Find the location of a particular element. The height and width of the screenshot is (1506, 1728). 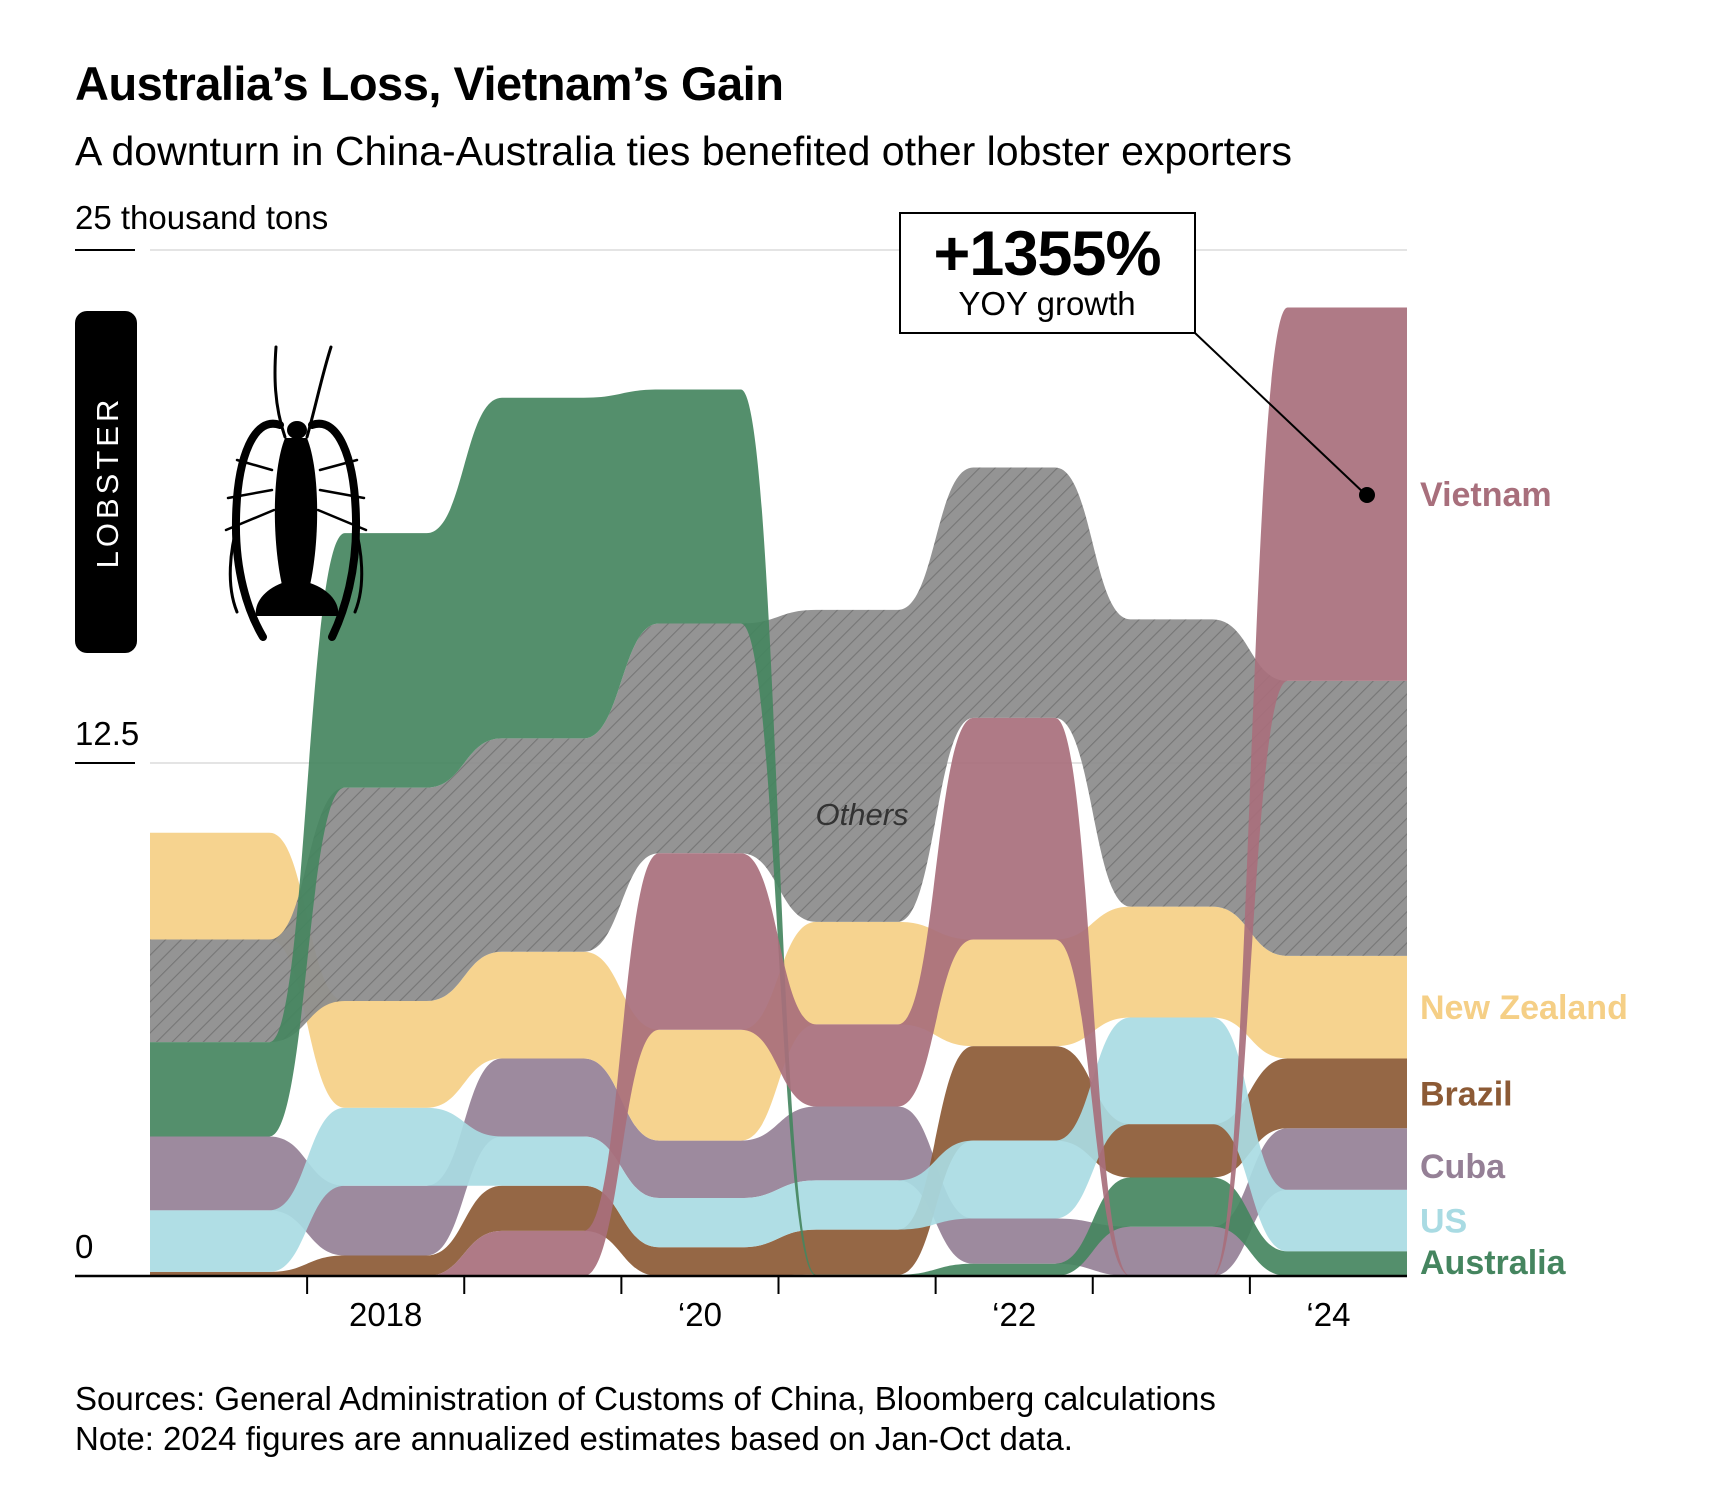

chart-title: Australia’s Loss, Vietnam’s Gain is located at coordinates (429, 83).